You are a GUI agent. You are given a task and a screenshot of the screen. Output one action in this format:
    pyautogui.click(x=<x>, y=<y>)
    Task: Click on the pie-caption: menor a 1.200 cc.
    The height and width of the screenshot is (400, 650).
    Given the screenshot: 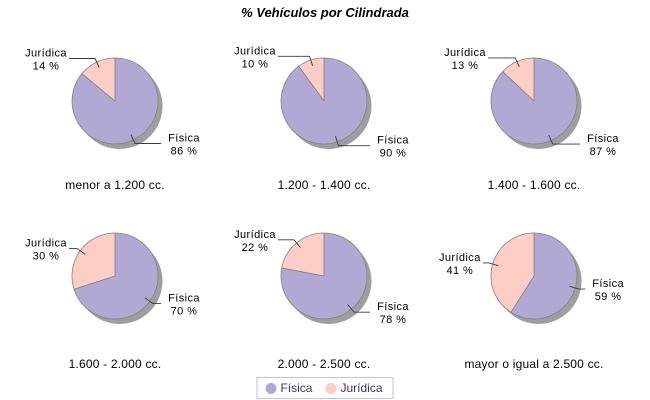 What is the action you would take?
    pyautogui.click(x=115, y=185)
    